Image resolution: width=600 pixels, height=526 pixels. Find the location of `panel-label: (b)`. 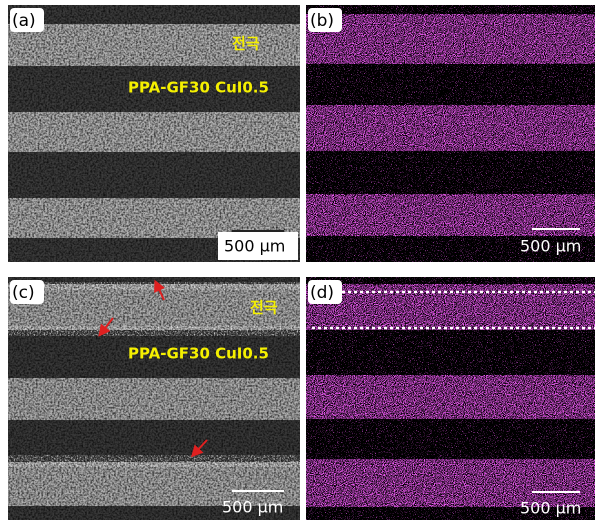

panel-label: (b) is located at coordinates (322, 21).